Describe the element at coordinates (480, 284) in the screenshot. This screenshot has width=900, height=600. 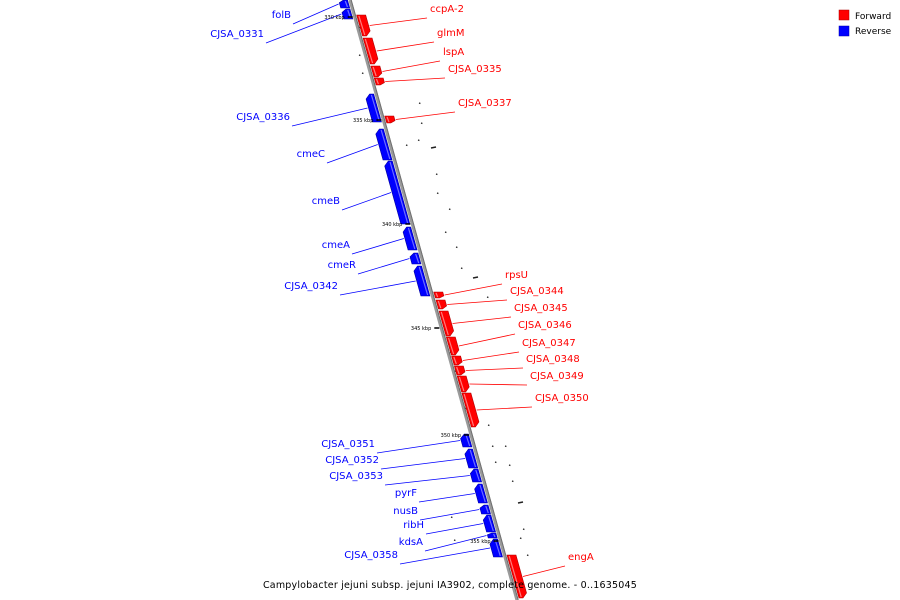
I see `forward-gene-5: rpsU` at that location.